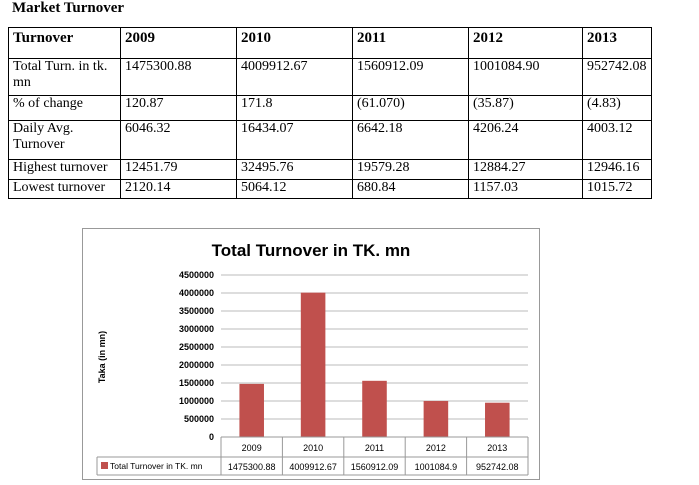  I want to click on table-cell: 1157.03, so click(525, 189).